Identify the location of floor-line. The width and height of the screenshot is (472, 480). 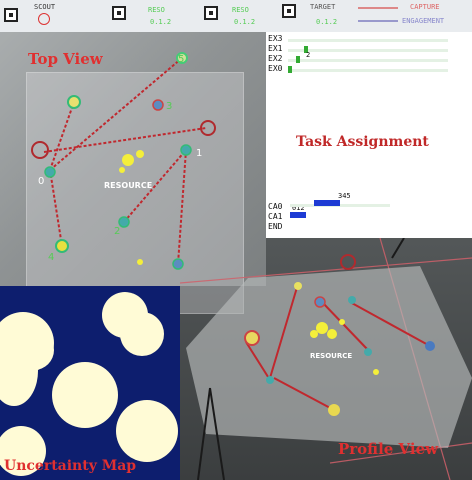
(326, 270).